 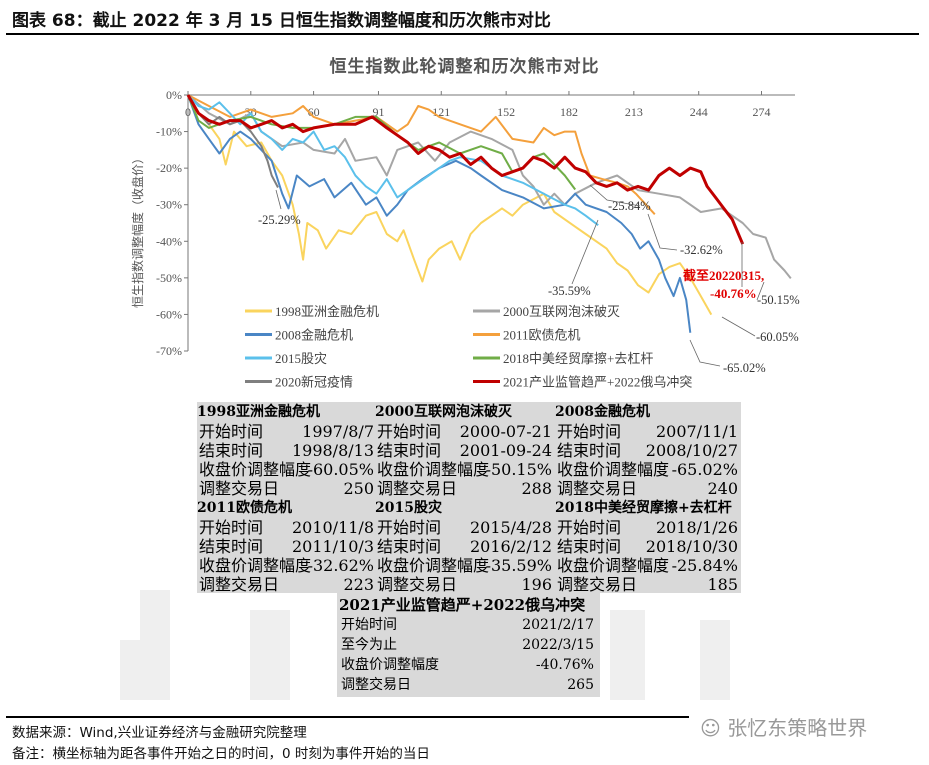 What do you see at coordinates (723, 275) in the screenshot?
I see `annotation-2021: 截至20220315,` at bounding box center [723, 275].